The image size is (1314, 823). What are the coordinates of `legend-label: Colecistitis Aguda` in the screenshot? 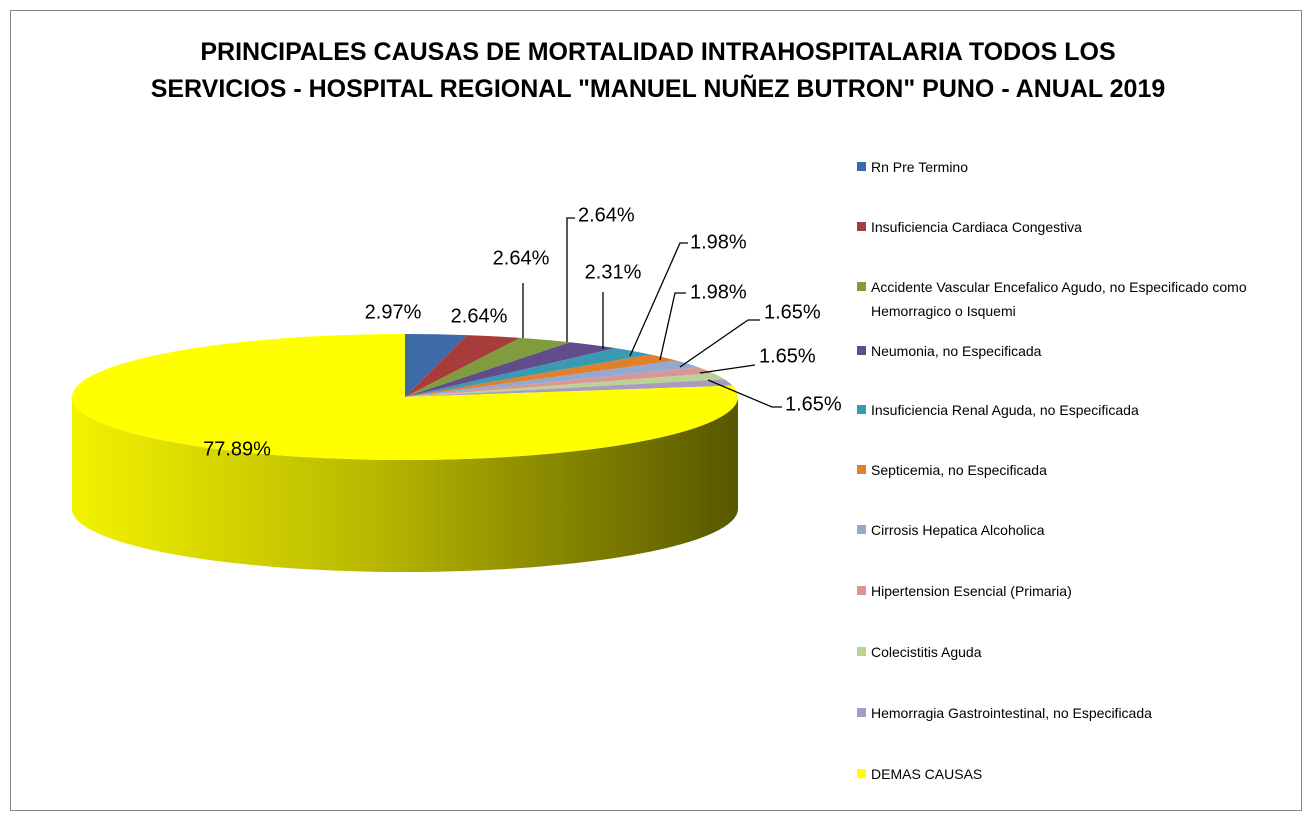 It's located at (926, 652).